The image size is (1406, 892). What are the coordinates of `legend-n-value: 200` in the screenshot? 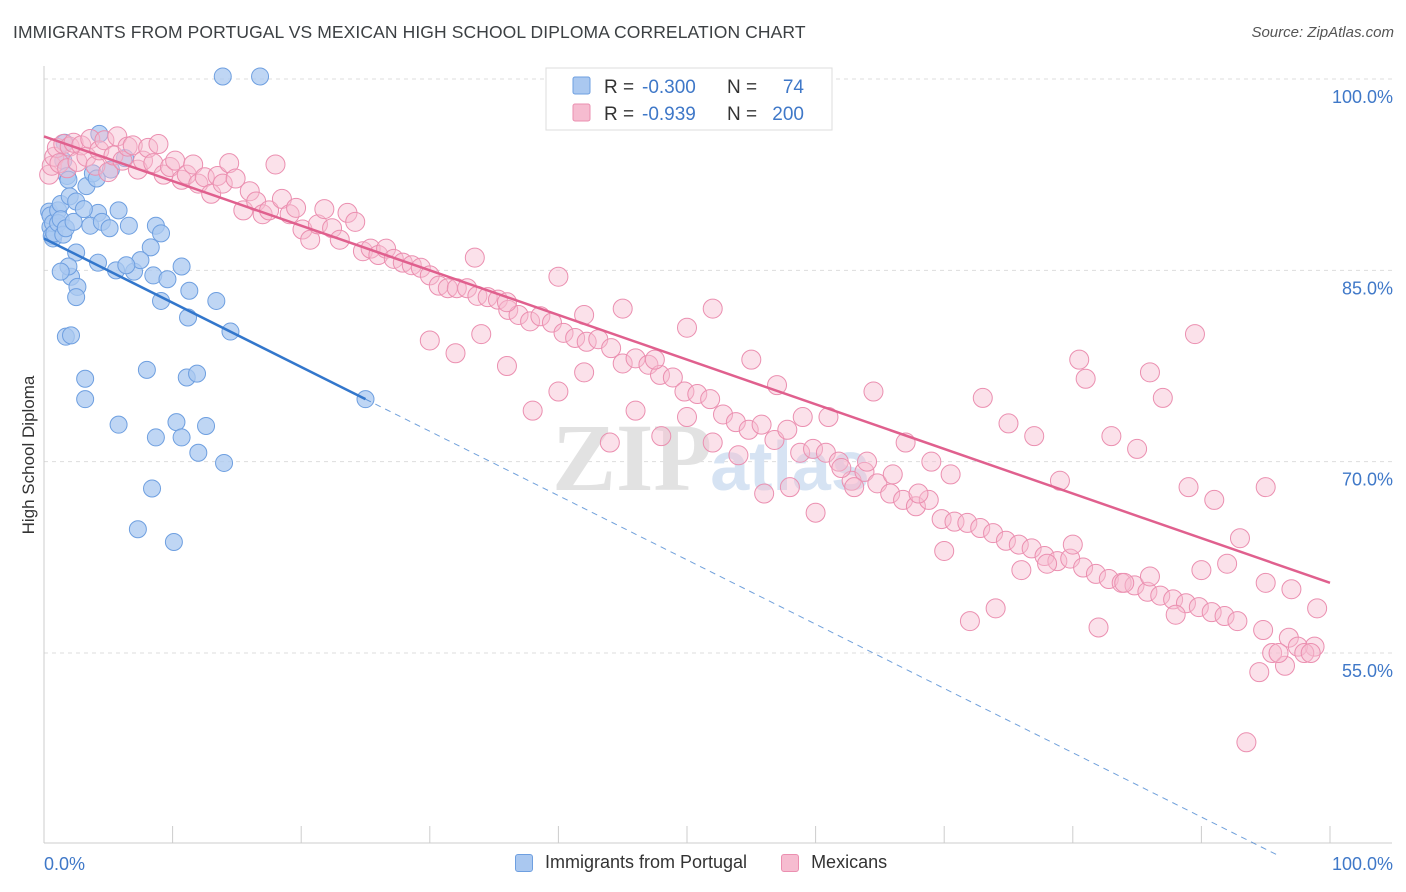 It's located at (788, 114).